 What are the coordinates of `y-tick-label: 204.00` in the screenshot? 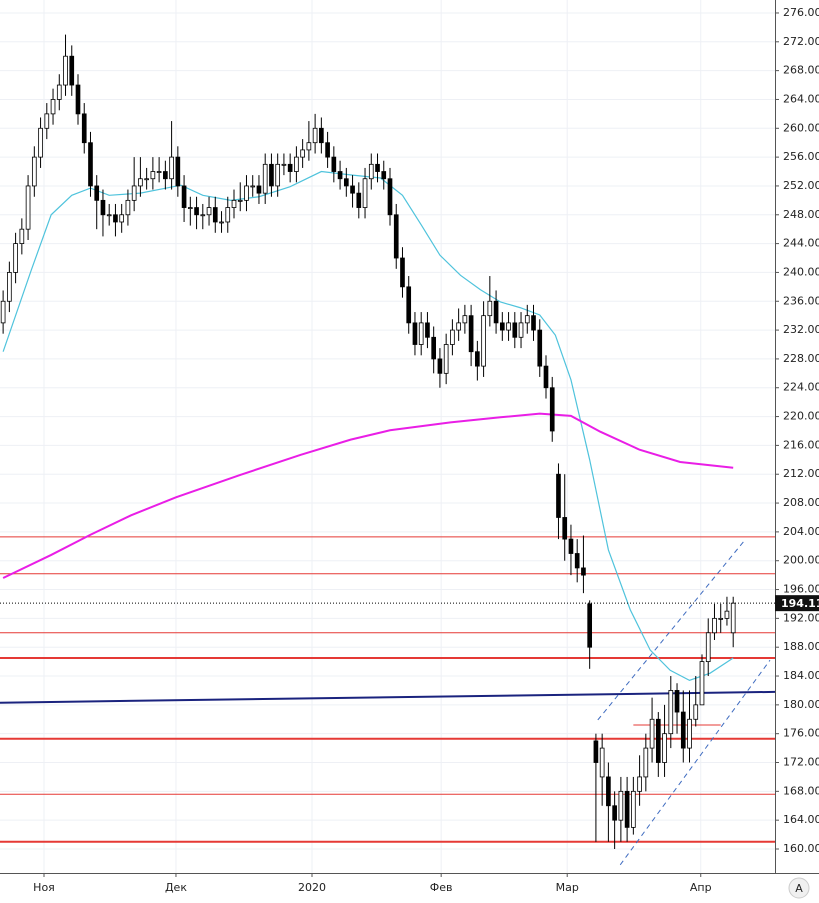 It's located at (801, 531).